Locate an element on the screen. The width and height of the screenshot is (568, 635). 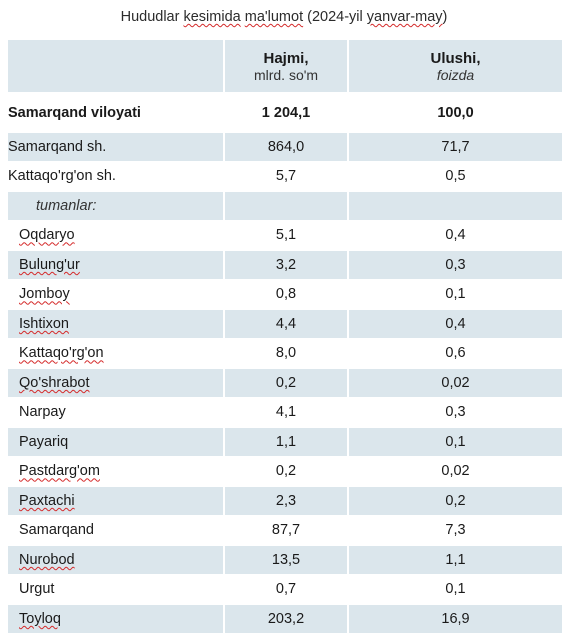
subheader-row: tumanlar: is located at coordinates (285, 206).